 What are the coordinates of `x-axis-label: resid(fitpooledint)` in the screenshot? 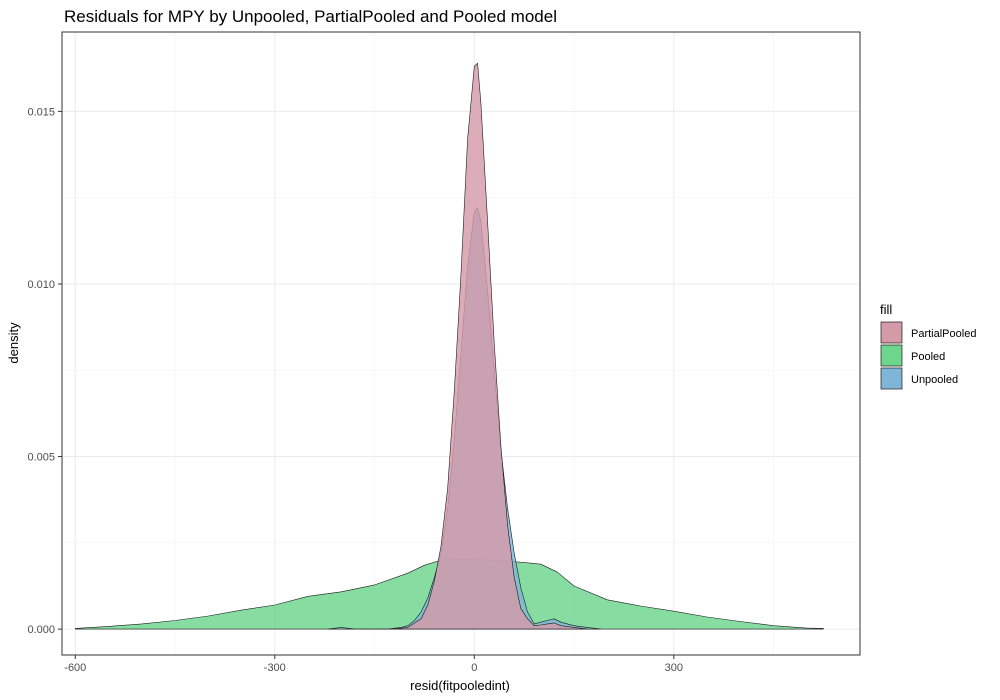 It's located at (460, 685).